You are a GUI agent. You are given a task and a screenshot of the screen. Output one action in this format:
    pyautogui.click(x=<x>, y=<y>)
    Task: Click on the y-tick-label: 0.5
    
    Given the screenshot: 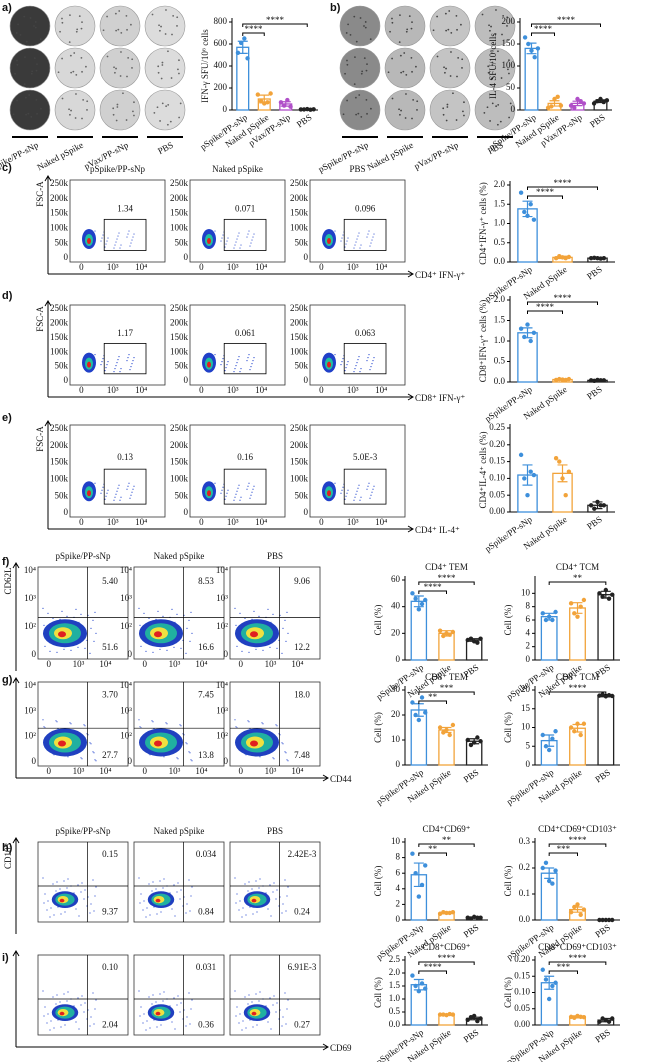 What is the action you would take?
    pyautogui.click(x=500, y=242)
    